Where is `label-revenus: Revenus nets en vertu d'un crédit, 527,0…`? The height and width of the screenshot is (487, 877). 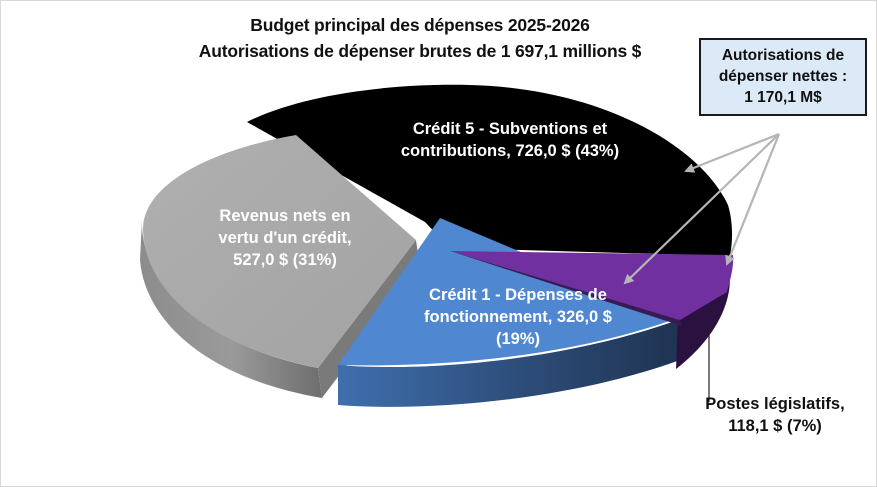 label-revenus: Revenus nets en vertu d'un crédit, 527,0… is located at coordinates (285, 238).